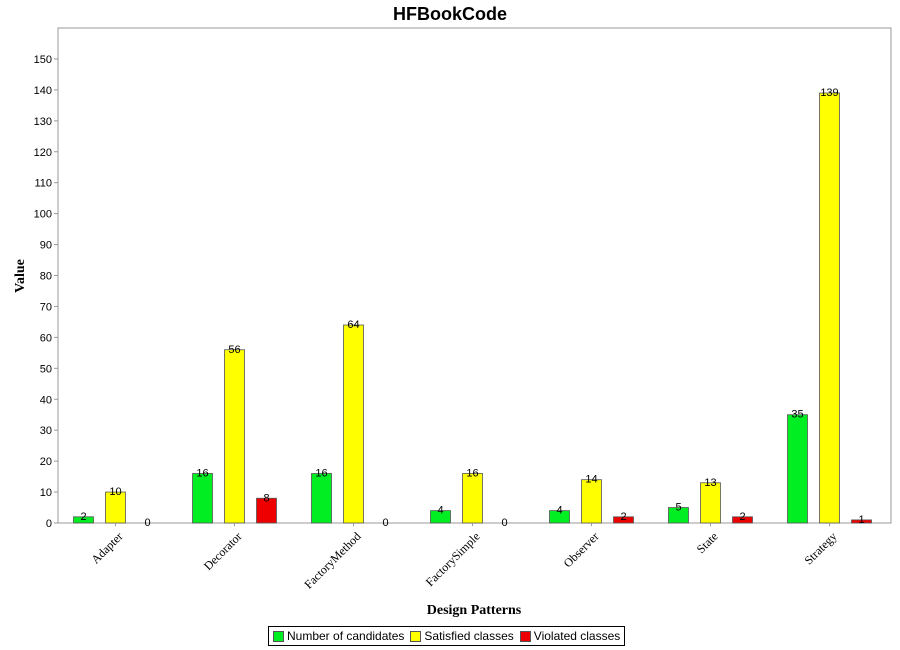 The width and height of the screenshot is (900, 650). What do you see at coordinates (43, 215) in the screenshot?
I see `y-tick-label: 100` at bounding box center [43, 215].